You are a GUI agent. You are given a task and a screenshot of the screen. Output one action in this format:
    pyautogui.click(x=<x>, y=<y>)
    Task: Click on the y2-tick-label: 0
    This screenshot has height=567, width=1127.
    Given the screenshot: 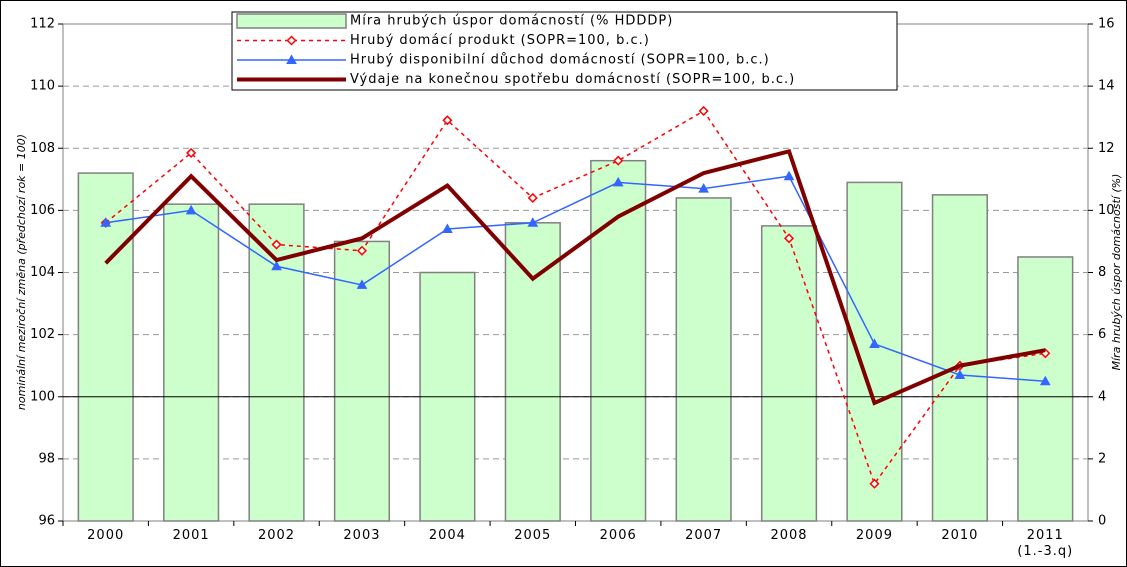 What is the action you would take?
    pyautogui.click(x=1102, y=521)
    